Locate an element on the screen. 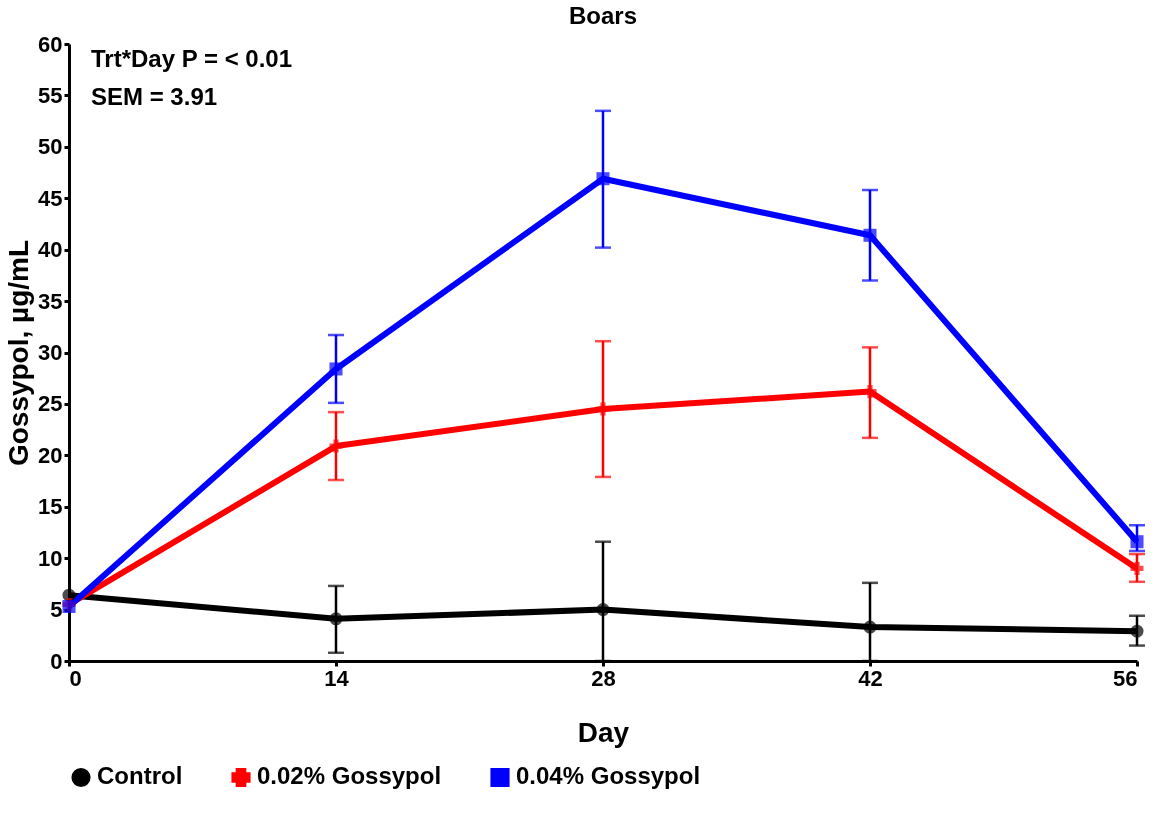  legend-label: 0.02% Gossypol is located at coordinates (349, 776).